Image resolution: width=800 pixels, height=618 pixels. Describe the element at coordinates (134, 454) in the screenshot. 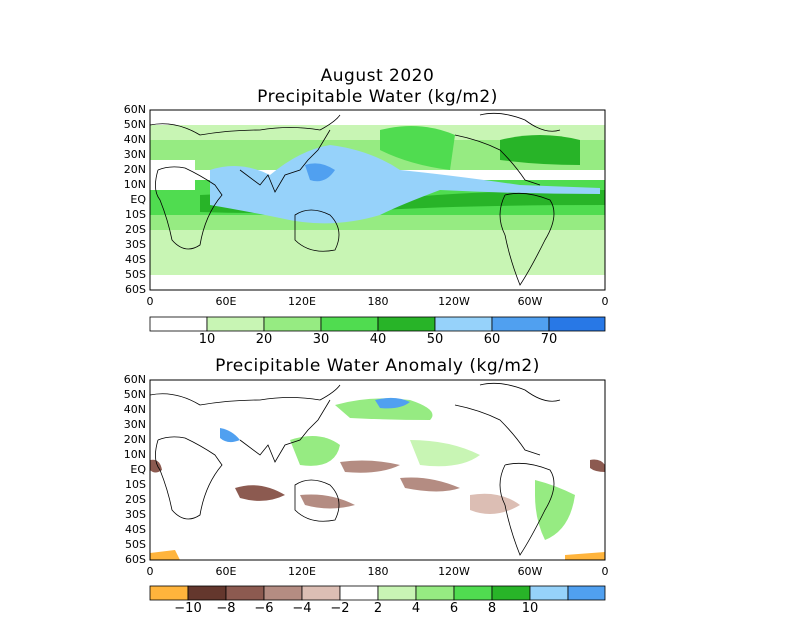

I see `bottom-lat-10n: 10N` at that location.